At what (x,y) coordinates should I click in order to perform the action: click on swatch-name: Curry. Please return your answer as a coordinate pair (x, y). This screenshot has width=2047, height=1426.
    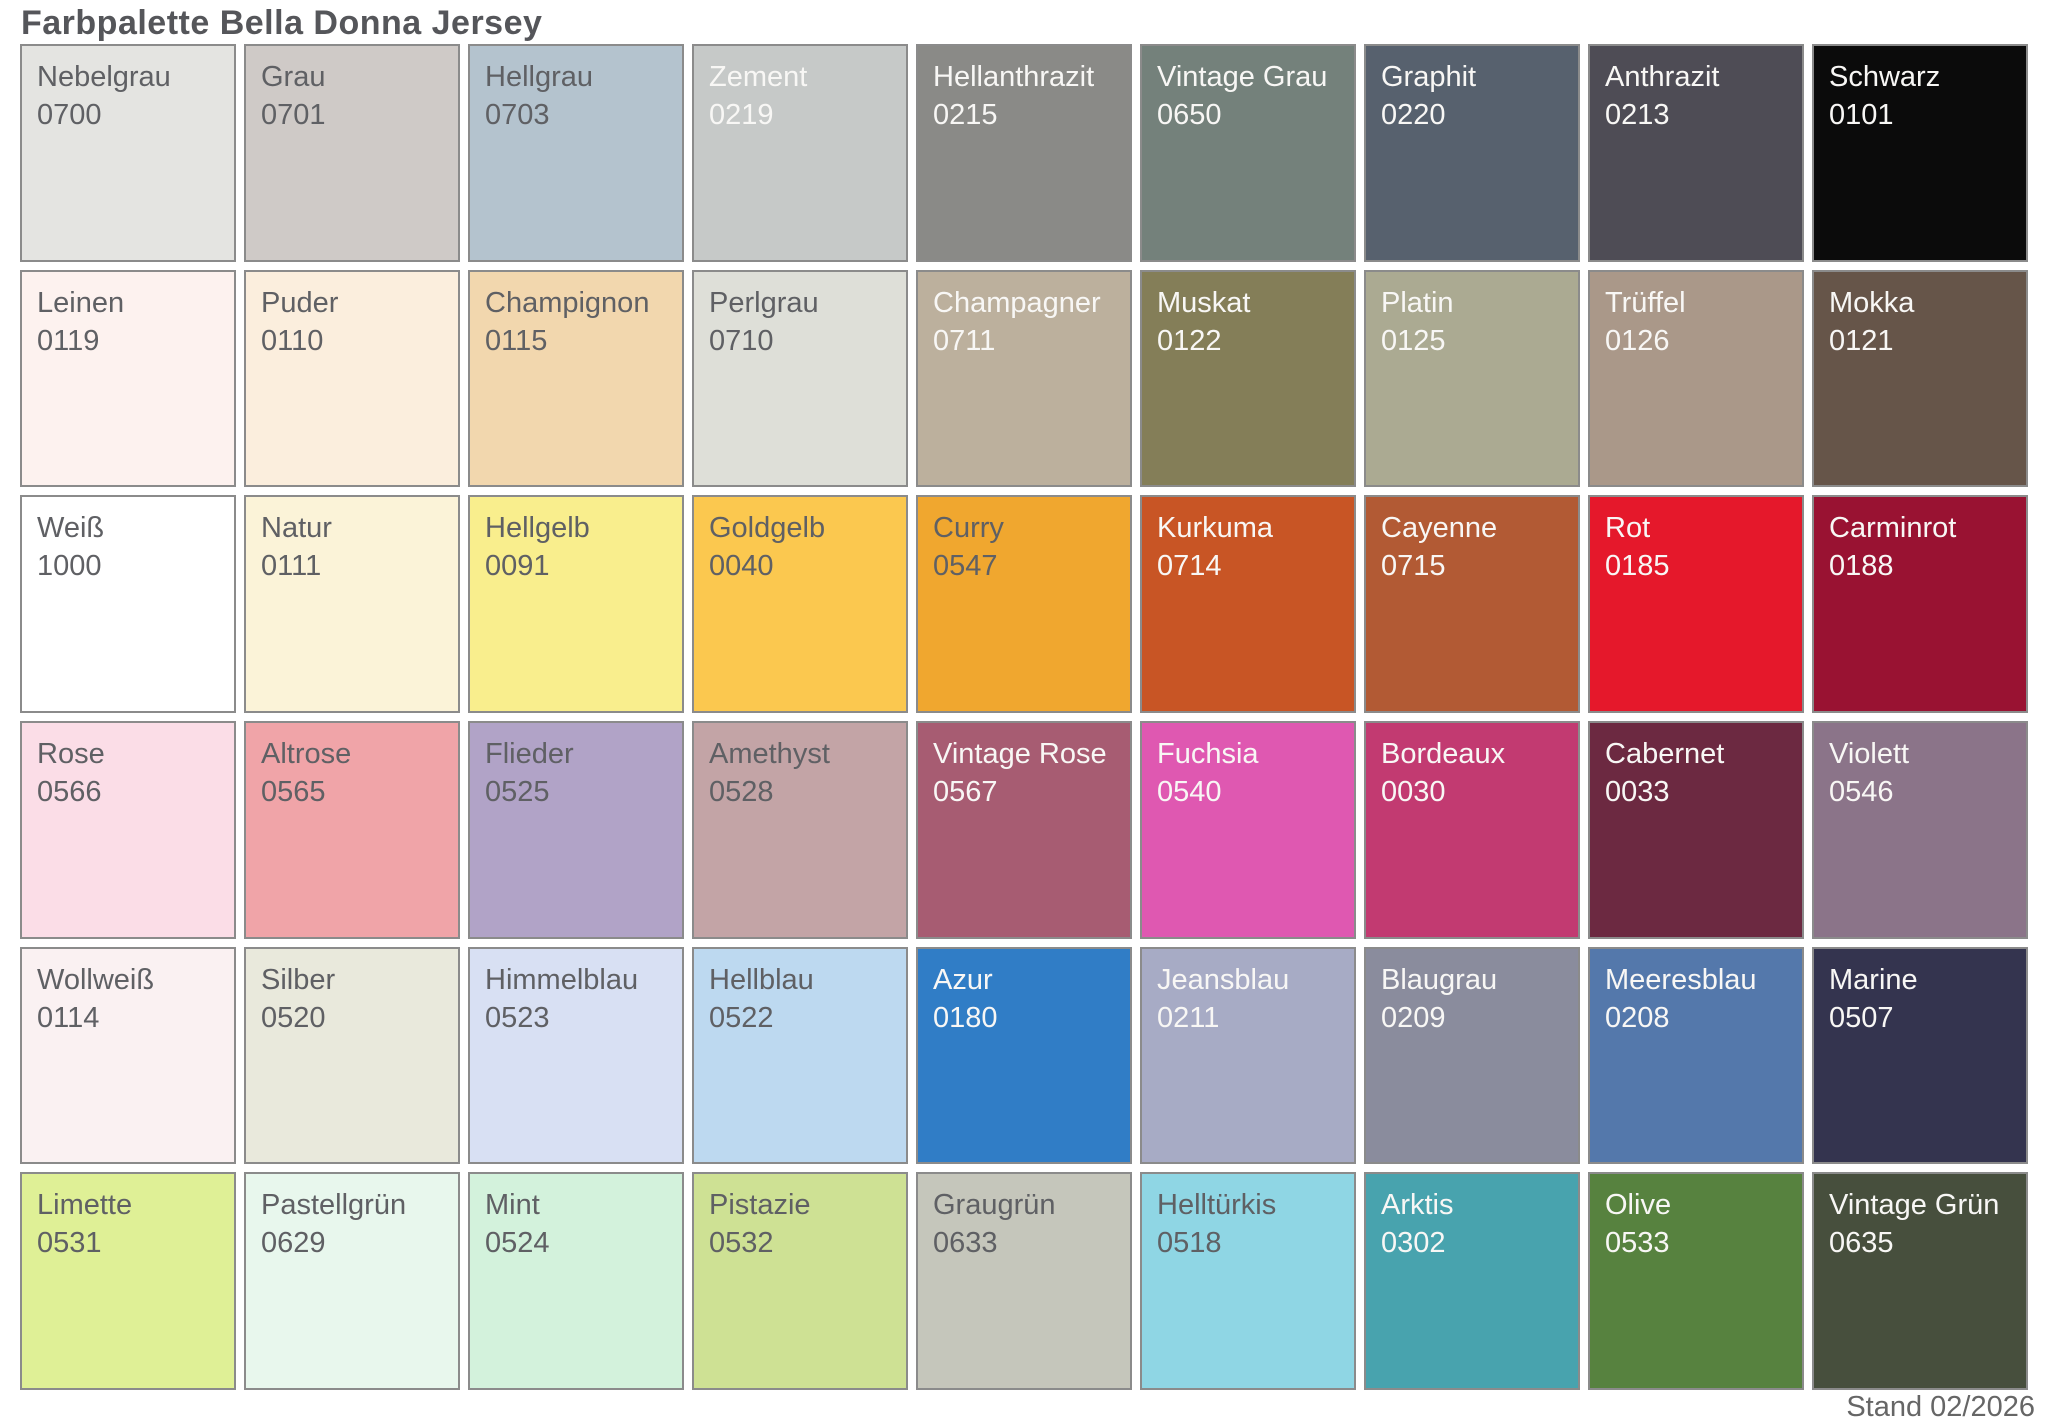
    Looking at the image, I should click on (968, 528).